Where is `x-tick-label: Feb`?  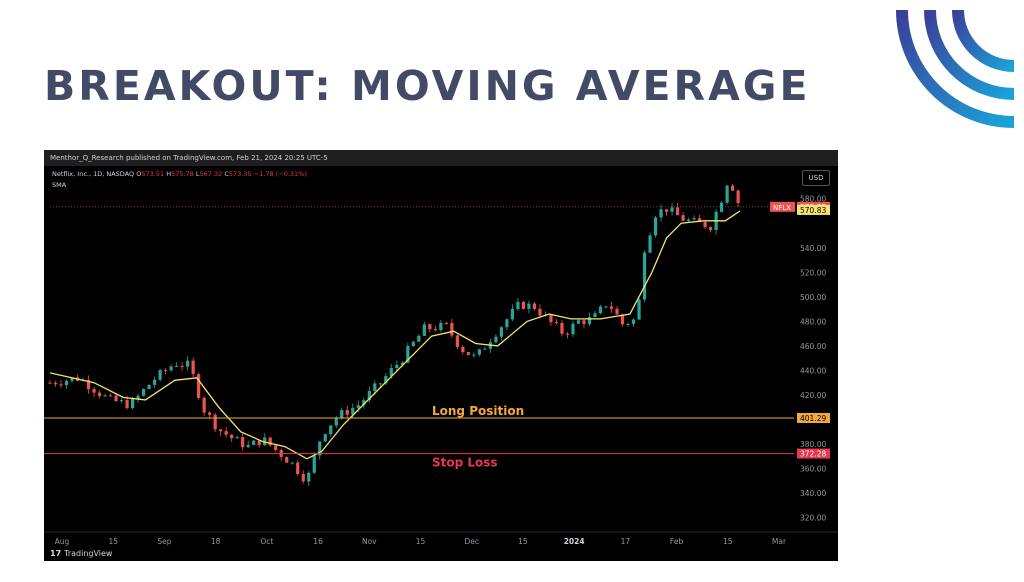 x-tick-label: Feb is located at coordinates (677, 541).